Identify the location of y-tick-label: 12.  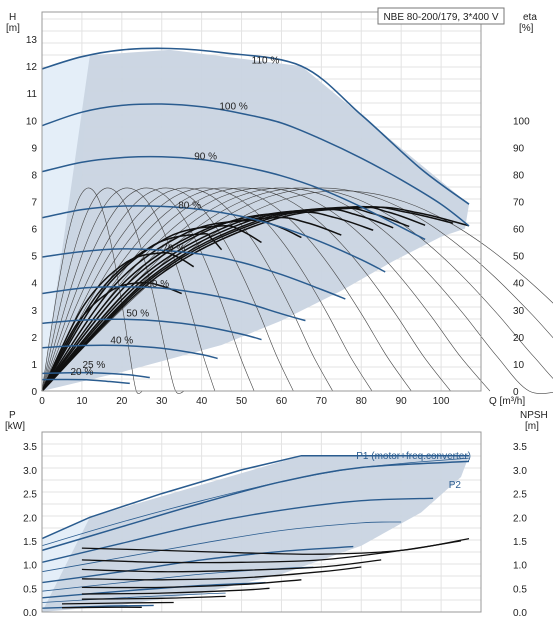
(32, 67).